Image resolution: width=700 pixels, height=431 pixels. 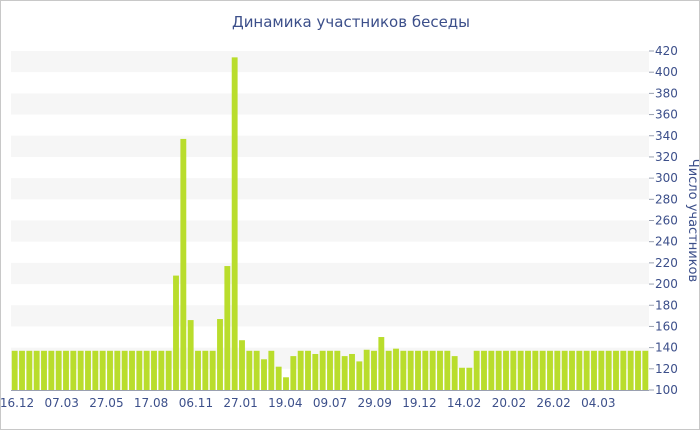 I want to click on x-tick-label: 19.04, so click(x=285, y=403).